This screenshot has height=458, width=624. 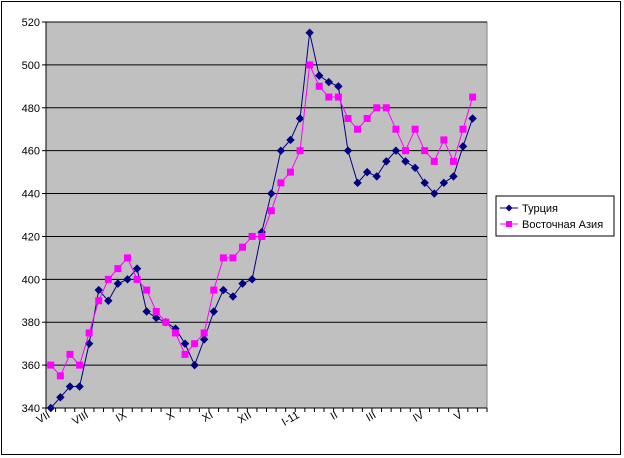 I want to click on x-tick-label: X, so click(x=171, y=416).